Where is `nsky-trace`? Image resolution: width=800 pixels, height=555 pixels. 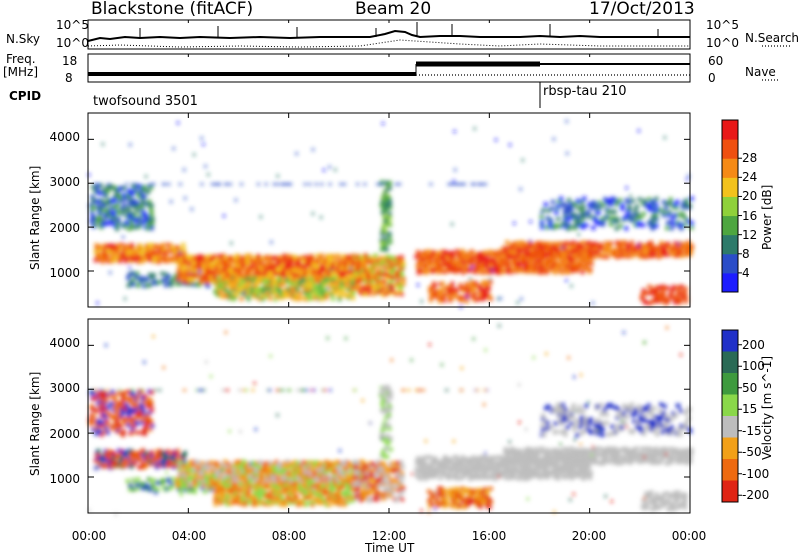 nsky-trace is located at coordinates (389, 36).